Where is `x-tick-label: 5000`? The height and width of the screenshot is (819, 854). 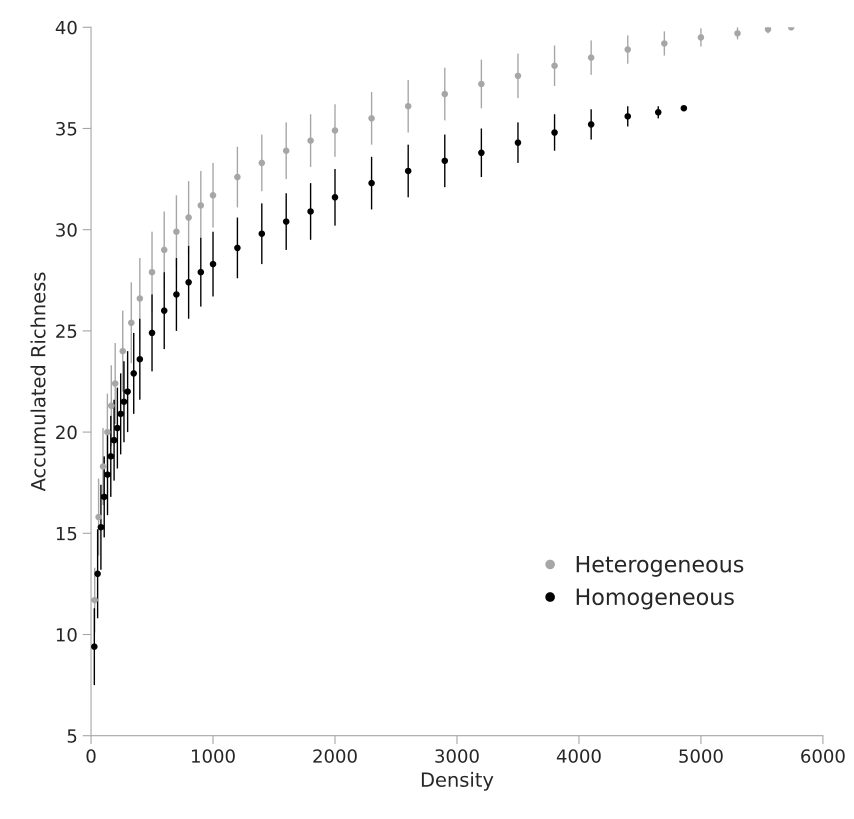
x-tick-label: 5000 is located at coordinates (701, 756).